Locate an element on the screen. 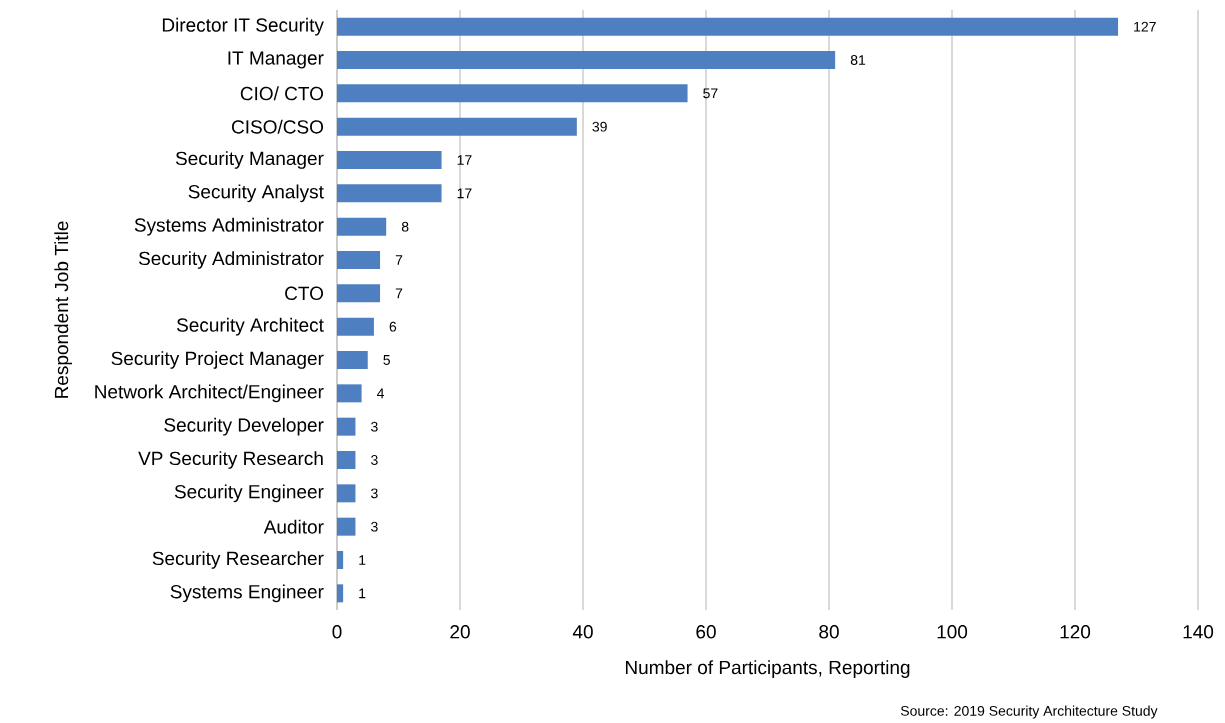 This screenshot has height=723, width=1225. data-label: 4 is located at coordinates (380, 393).